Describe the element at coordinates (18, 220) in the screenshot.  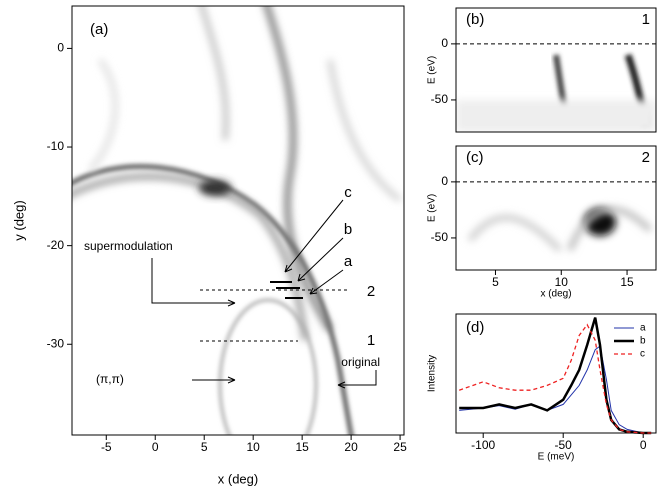
I see `y-axis-label: y (deg)` at that location.